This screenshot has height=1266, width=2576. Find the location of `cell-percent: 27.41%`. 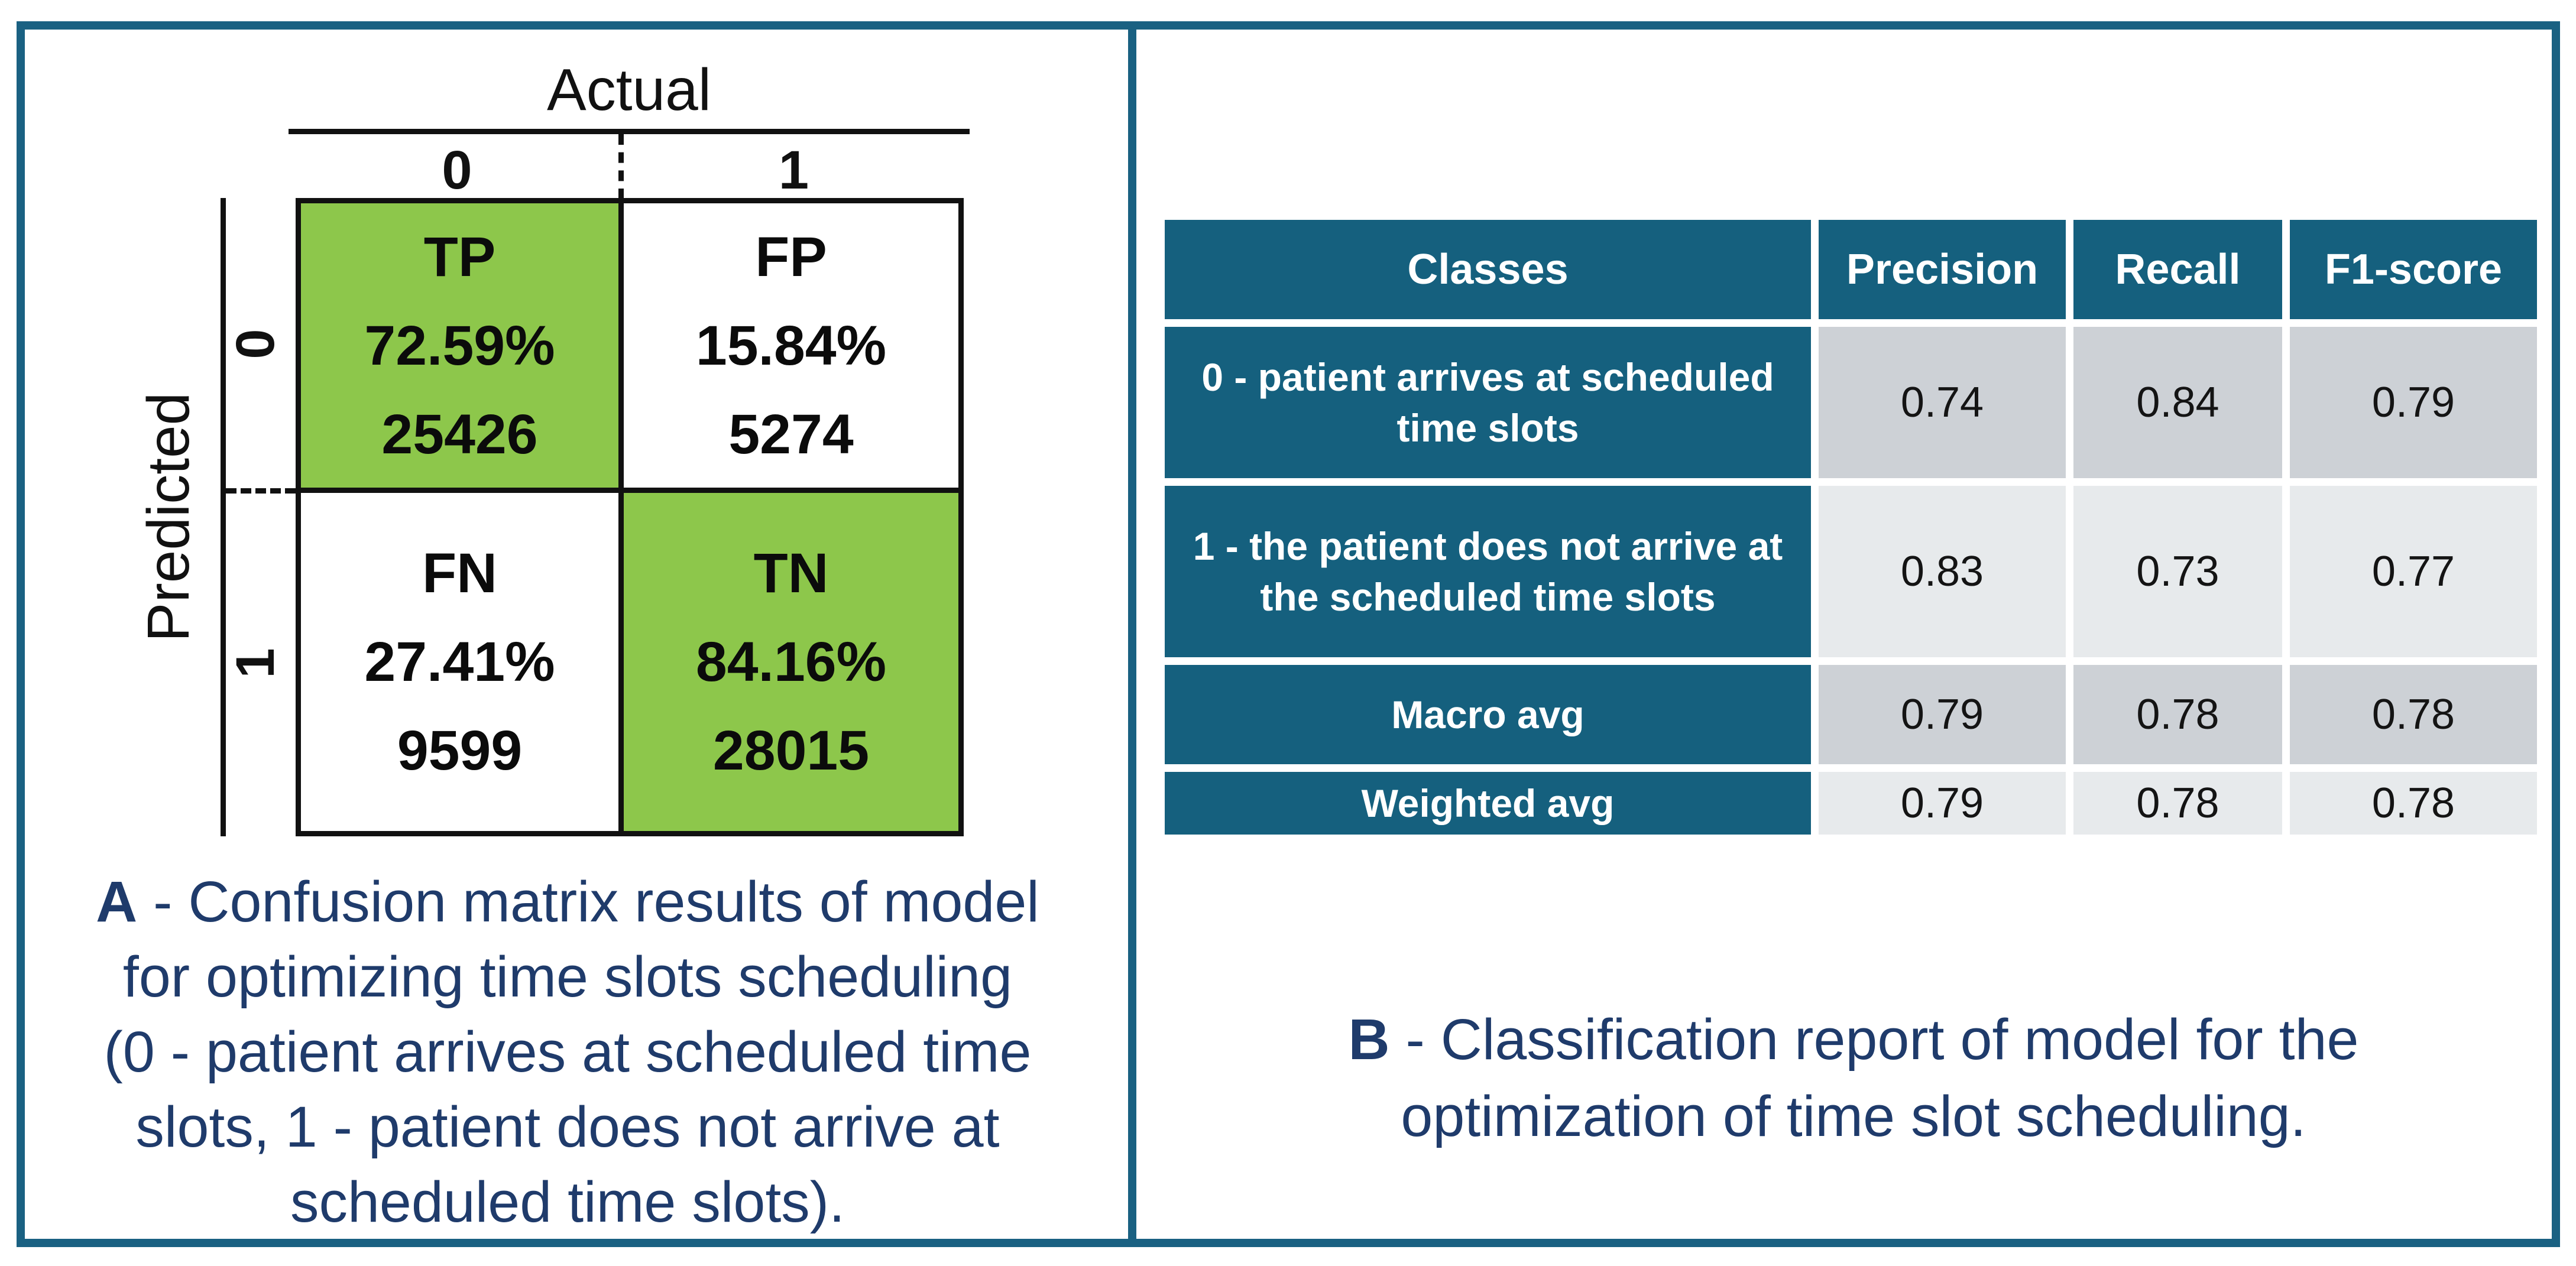

cell-percent: 27.41% is located at coordinates (459, 662).